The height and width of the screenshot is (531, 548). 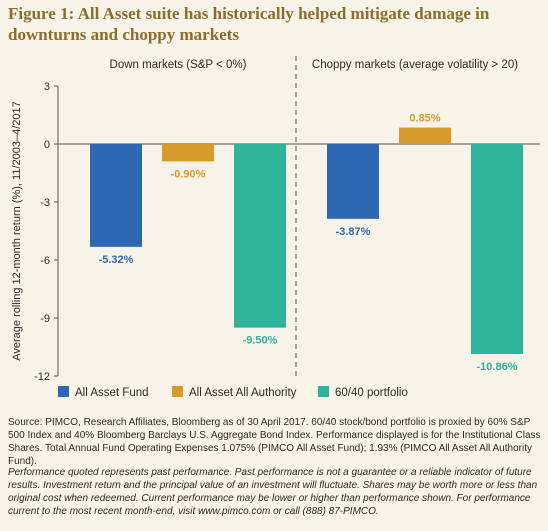 What do you see at coordinates (243, 393) in the screenshot?
I see `legend-label: All Asset All Authority` at bounding box center [243, 393].